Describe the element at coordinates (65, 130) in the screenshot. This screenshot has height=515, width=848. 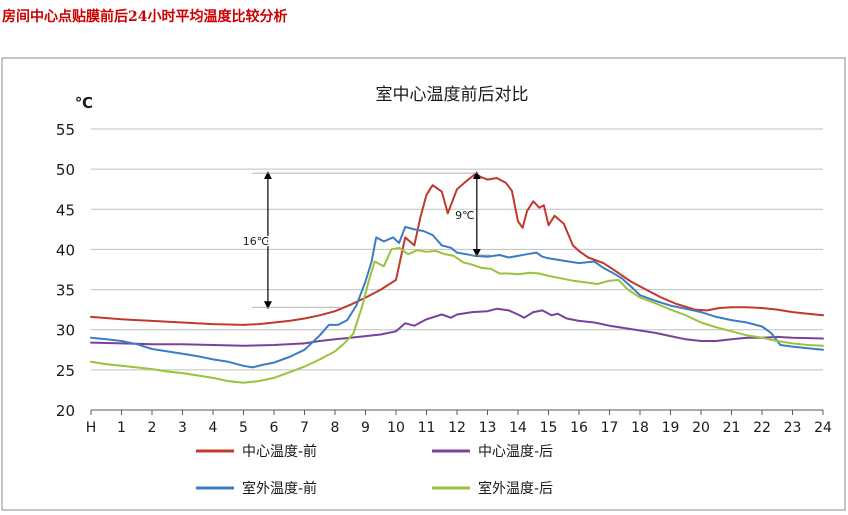
I see `y-tick-label-55: 55` at that location.